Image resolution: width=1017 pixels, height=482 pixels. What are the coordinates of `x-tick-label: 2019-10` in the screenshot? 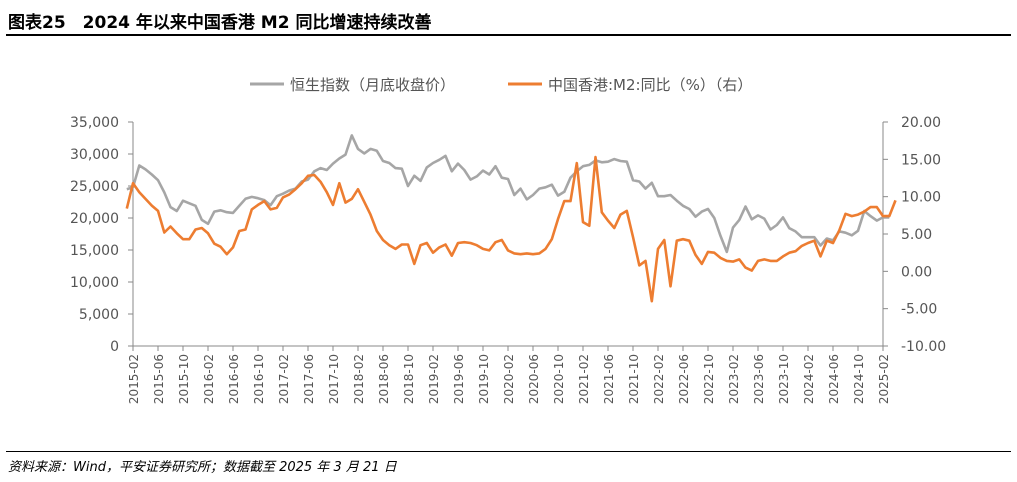 It's located at (484, 379).